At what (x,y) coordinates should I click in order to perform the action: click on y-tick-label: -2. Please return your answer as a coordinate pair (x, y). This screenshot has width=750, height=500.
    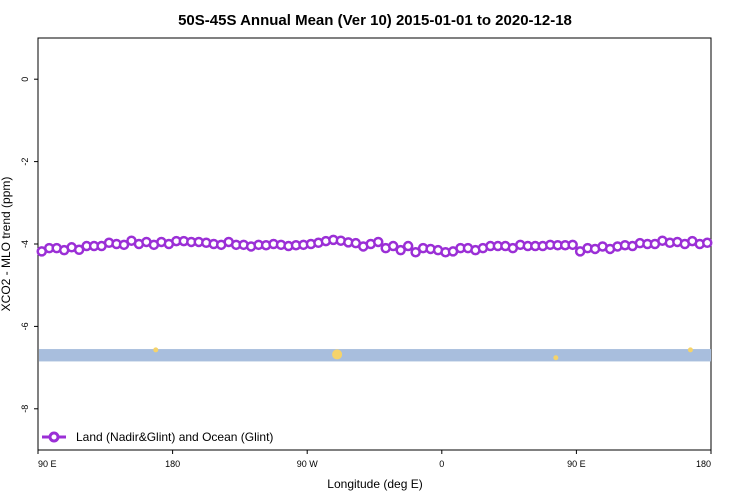
    Looking at the image, I should click on (25, 162).